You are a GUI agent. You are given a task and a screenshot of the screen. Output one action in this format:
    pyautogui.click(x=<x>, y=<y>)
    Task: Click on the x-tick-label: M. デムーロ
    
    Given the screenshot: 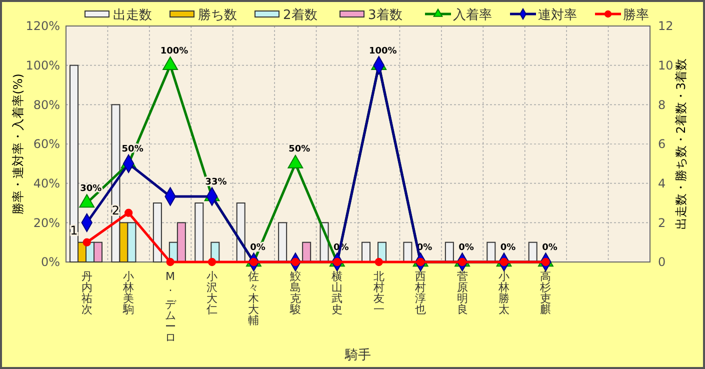 What is the action you would take?
    pyautogui.click(x=170, y=307)
    